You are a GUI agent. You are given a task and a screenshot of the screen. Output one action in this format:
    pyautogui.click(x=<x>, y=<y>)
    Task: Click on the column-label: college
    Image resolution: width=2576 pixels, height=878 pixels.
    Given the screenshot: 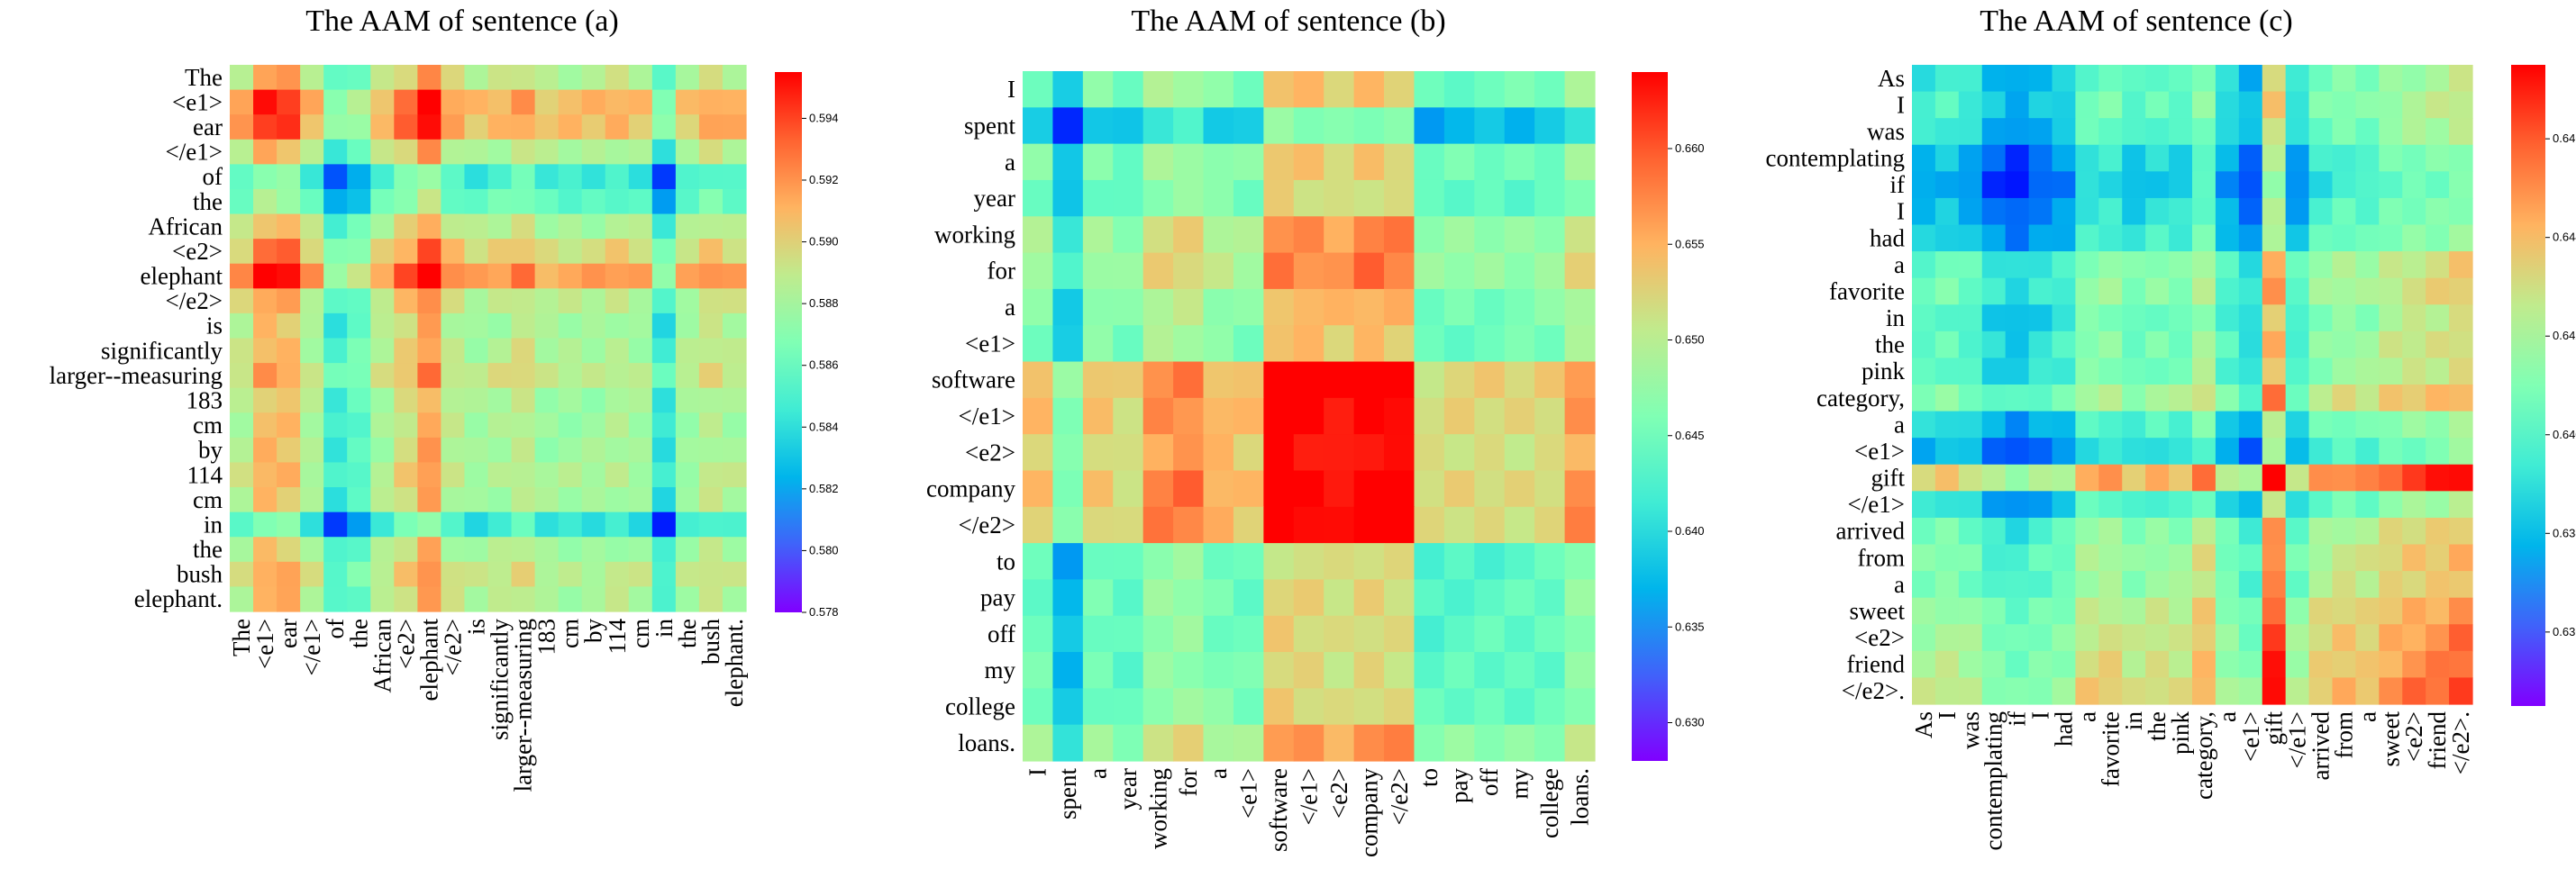 What is the action you would take?
    pyautogui.click(x=1549, y=803)
    